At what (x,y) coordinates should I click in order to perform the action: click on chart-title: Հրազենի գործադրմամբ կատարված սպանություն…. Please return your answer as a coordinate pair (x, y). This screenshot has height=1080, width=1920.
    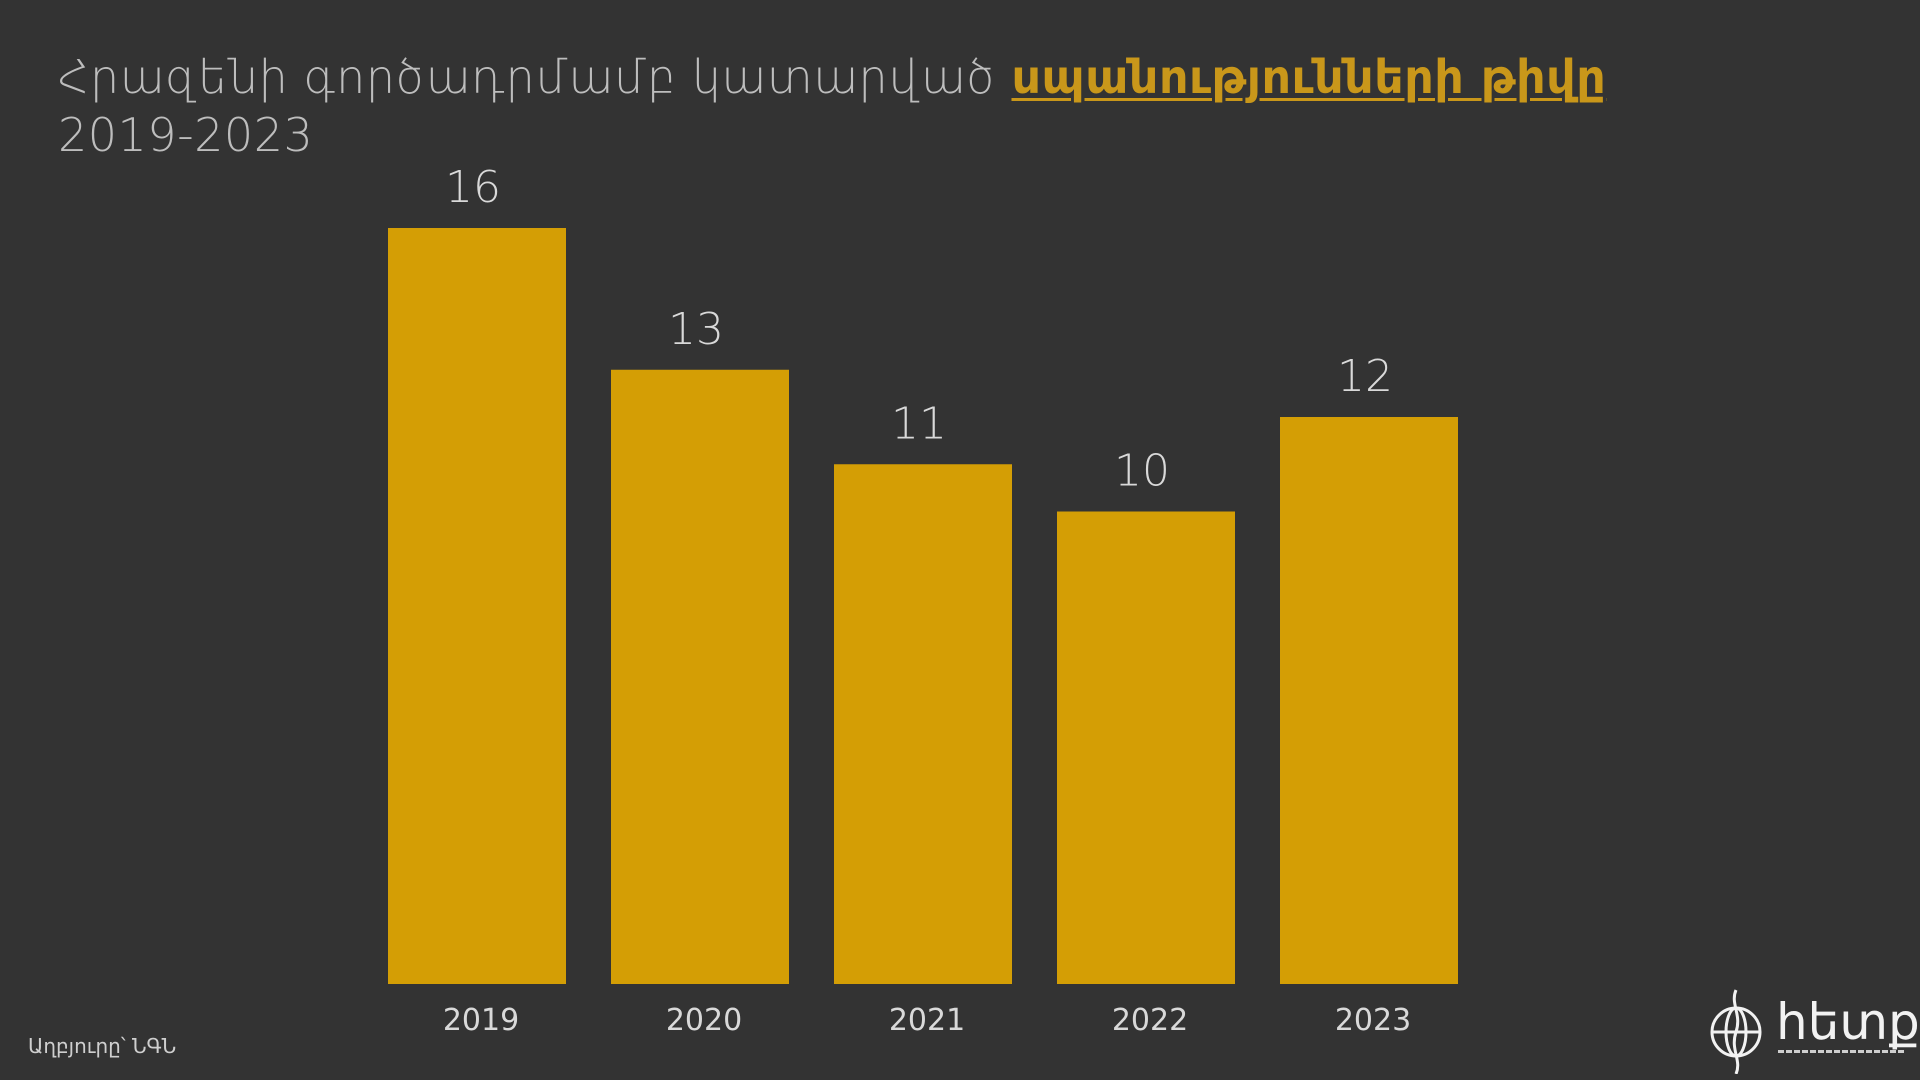
    Looking at the image, I should click on (832, 106).